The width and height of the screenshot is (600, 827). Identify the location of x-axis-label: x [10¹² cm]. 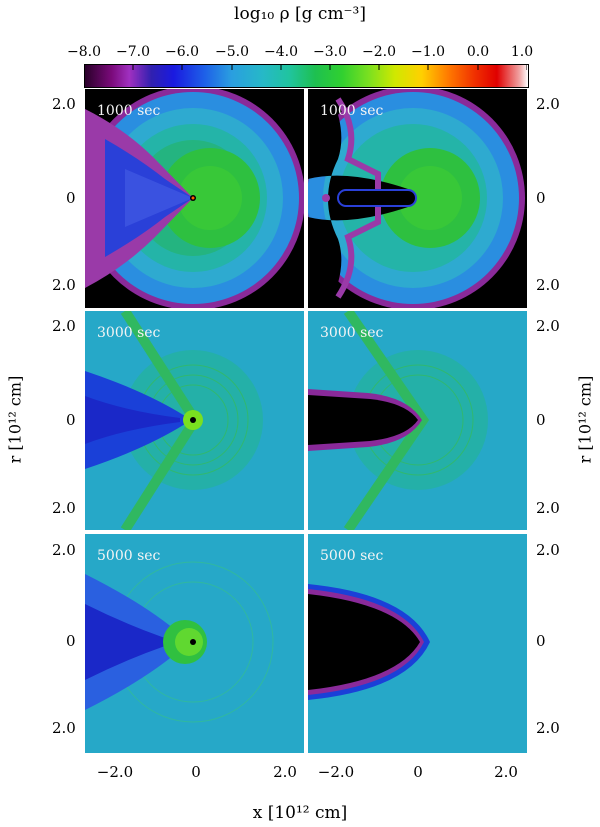
(300, 813).